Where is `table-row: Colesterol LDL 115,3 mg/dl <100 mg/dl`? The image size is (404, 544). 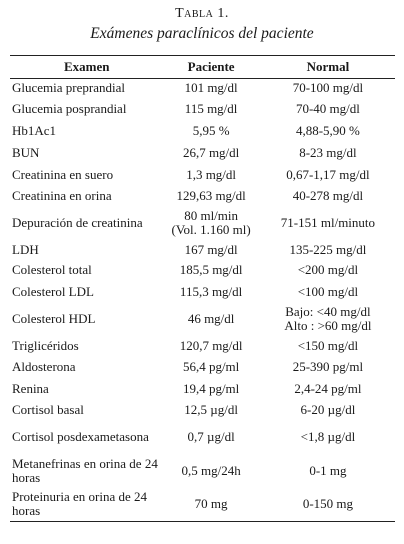 table-row: Colesterol LDL 115,3 mg/dl <100 mg/dl is located at coordinates (202, 292).